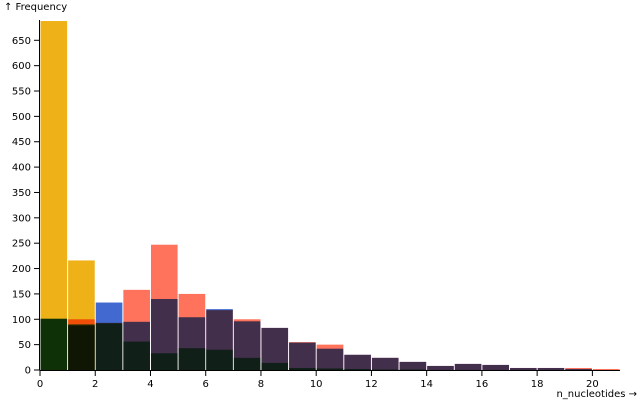 The height and width of the screenshot is (400, 640). Describe the element at coordinates (40, 384) in the screenshot. I see `x-tick-label: 0` at that location.